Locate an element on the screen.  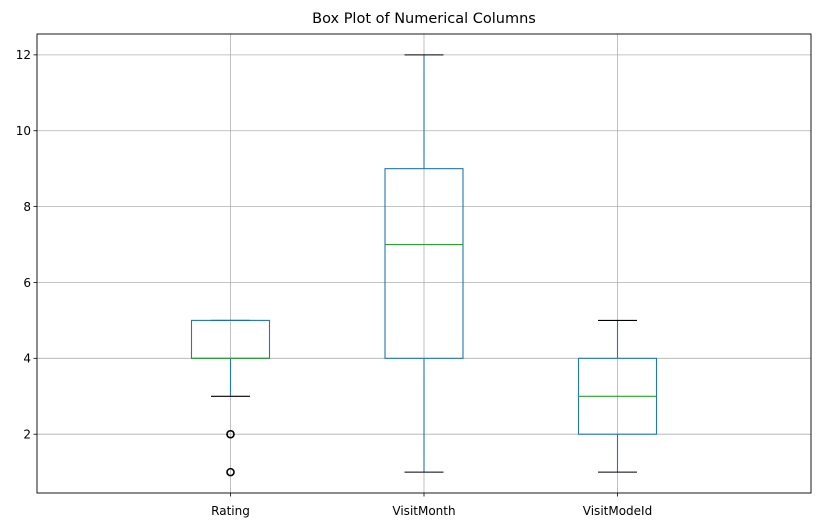
y-tick-label: 8 is located at coordinates (27, 207).